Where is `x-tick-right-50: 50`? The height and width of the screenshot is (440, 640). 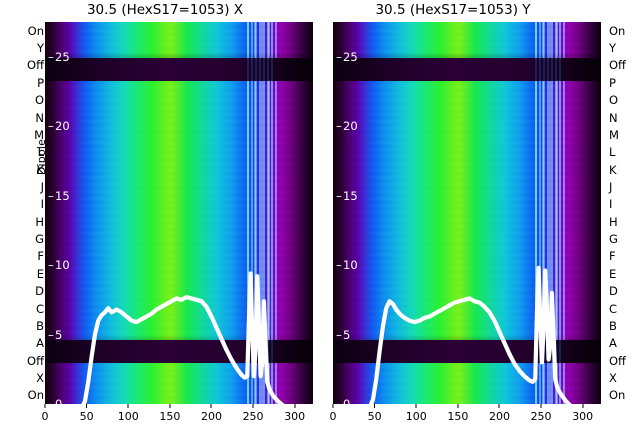 x-tick-right-50: 50 is located at coordinates (375, 413).